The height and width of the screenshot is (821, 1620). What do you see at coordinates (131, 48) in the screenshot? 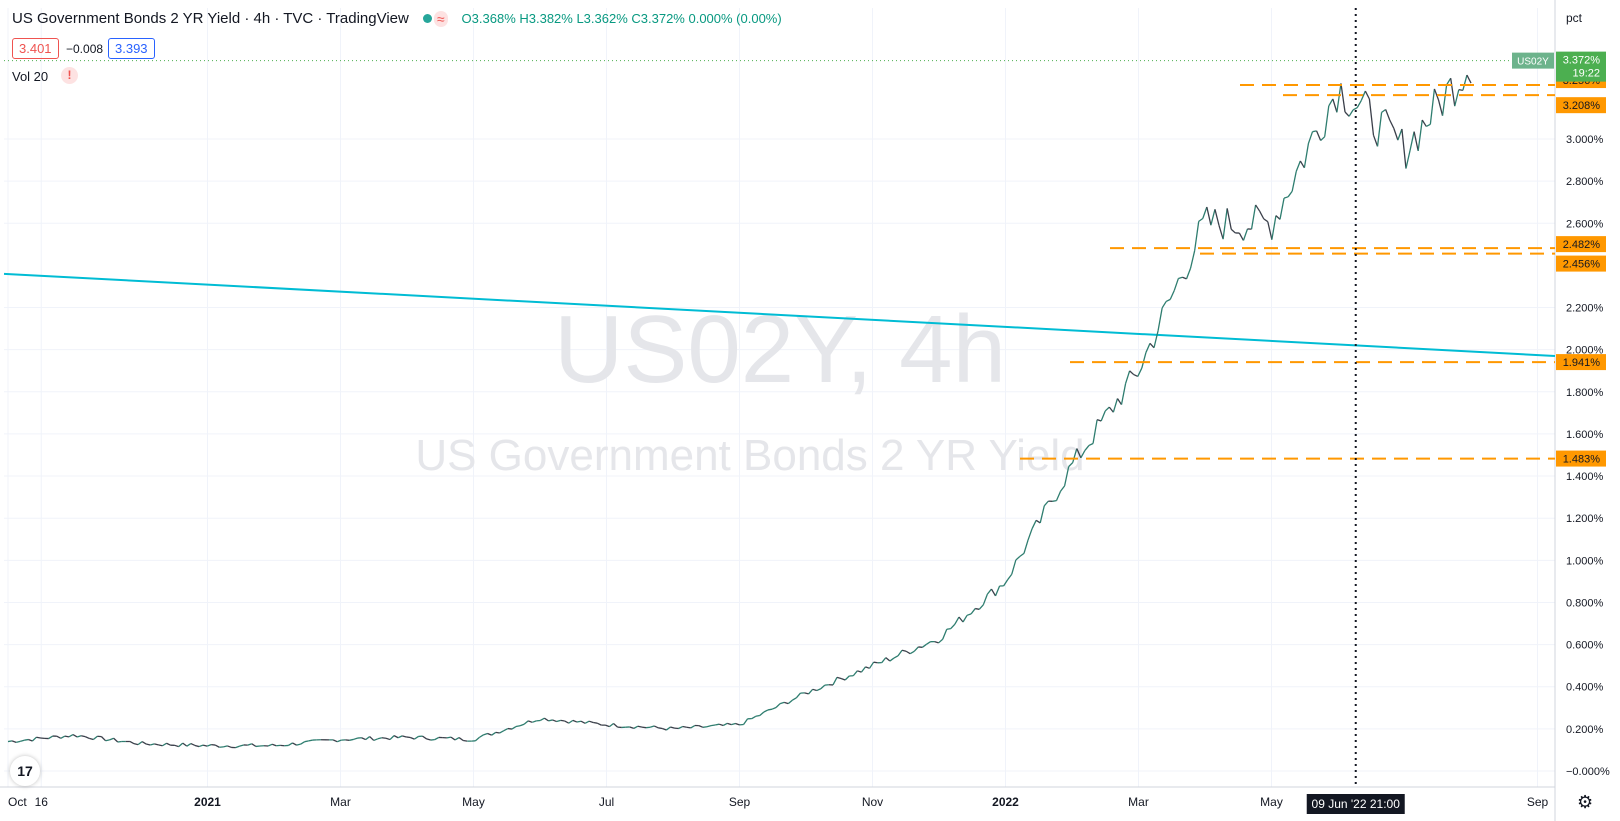
I see `buy-price: 3.393` at bounding box center [131, 48].